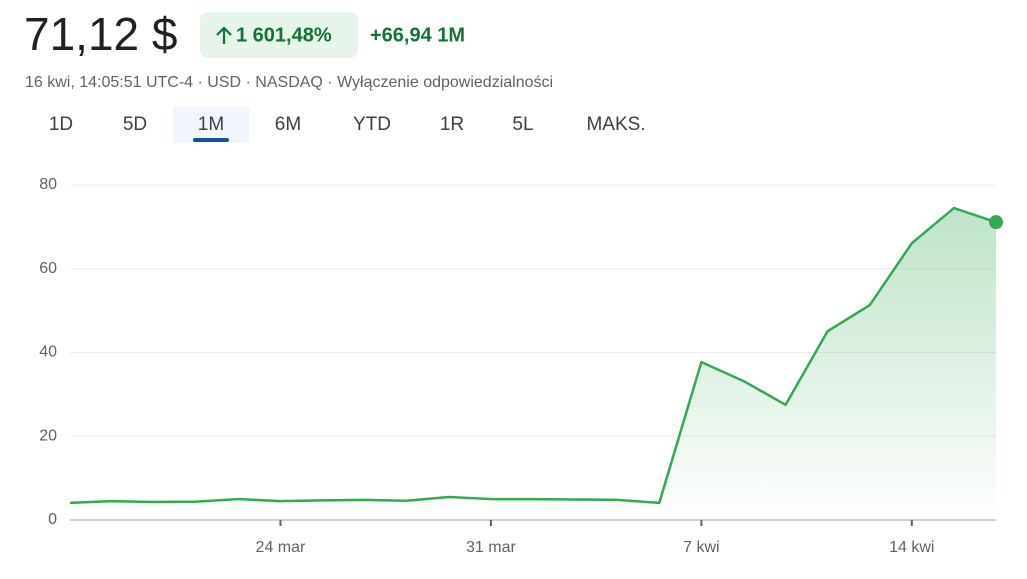  Describe the element at coordinates (52, 519) in the screenshot. I see `y-tick-label: 0` at that location.